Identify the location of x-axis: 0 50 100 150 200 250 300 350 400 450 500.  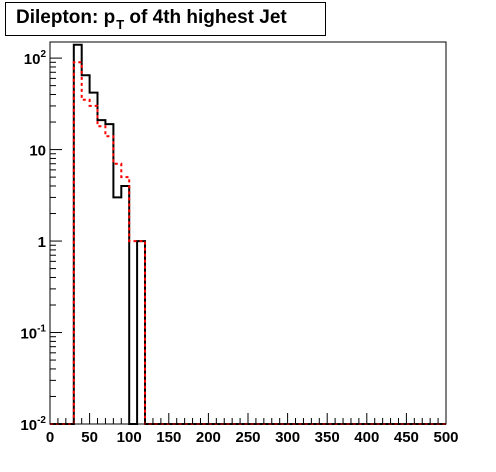
(252, 429).